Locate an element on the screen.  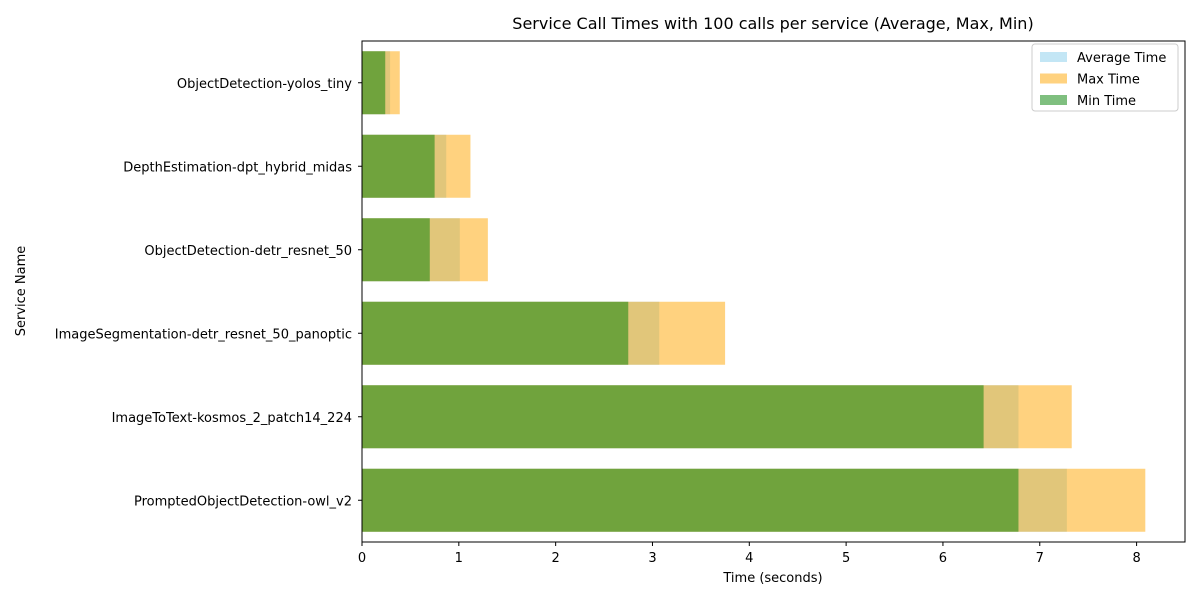
y-tick-label: ObjectDetection-yolos_tiny is located at coordinates (264, 84).